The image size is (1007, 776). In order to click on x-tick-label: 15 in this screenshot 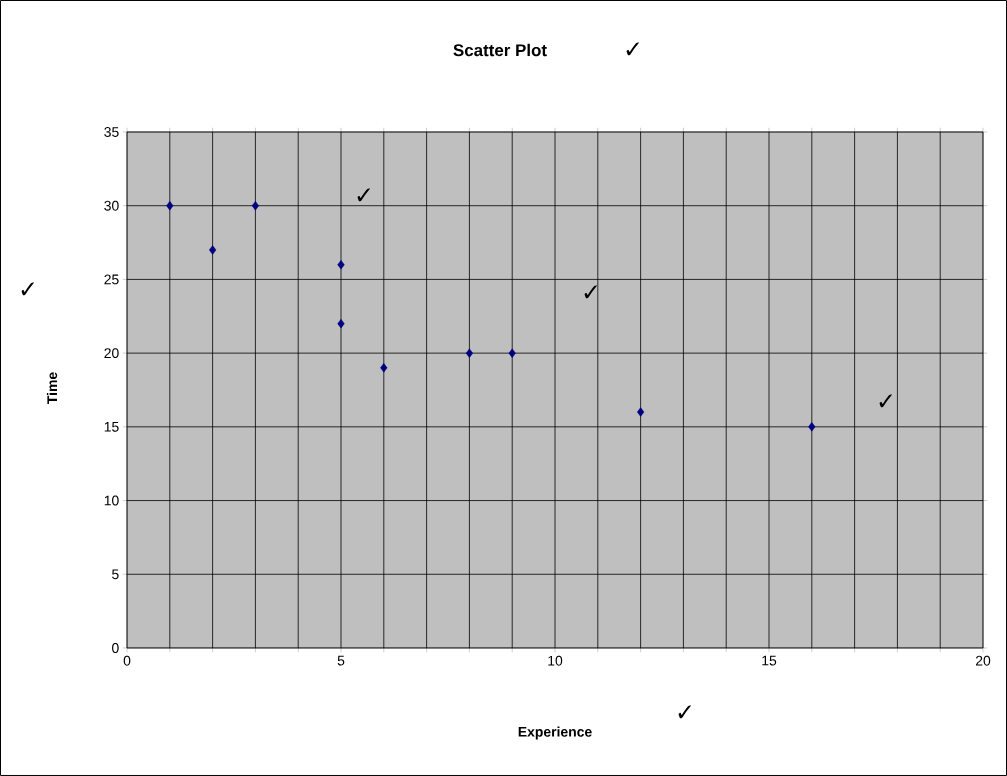, I will do `click(769, 660)`.